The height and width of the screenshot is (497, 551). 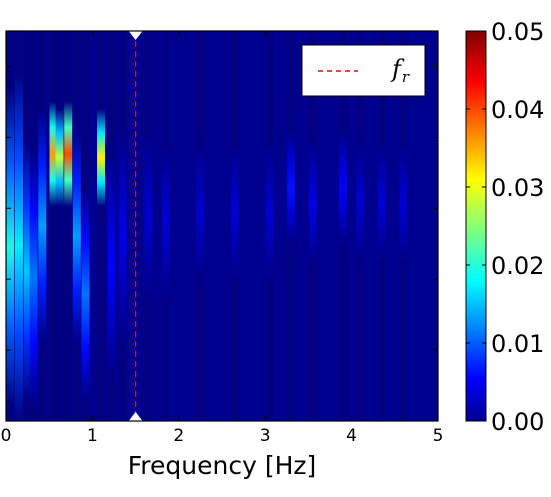 What do you see at coordinates (178, 436) in the screenshot?
I see `x-tick-label: 2` at bounding box center [178, 436].